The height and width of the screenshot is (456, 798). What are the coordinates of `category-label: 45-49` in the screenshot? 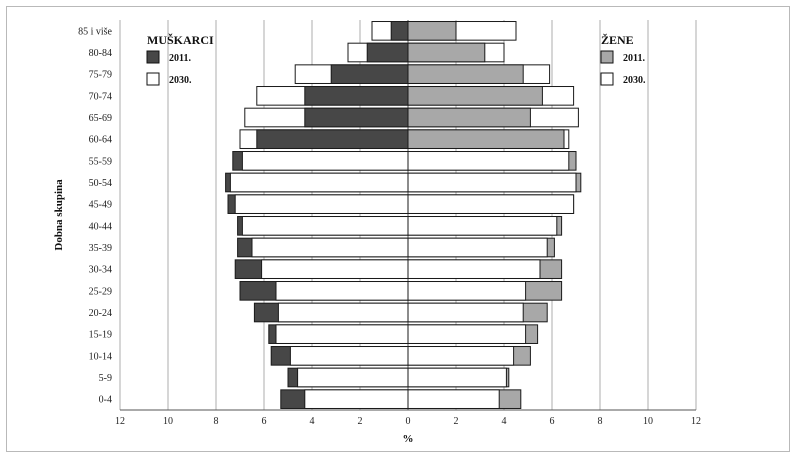 It's located at (100, 205).